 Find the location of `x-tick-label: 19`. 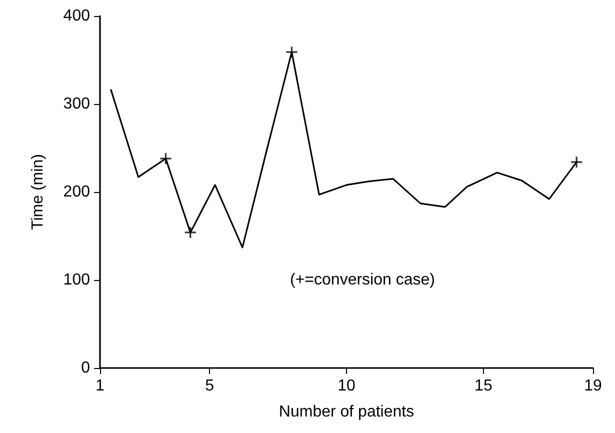

x-tick-label: 19 is located at coordinates (593, 386).